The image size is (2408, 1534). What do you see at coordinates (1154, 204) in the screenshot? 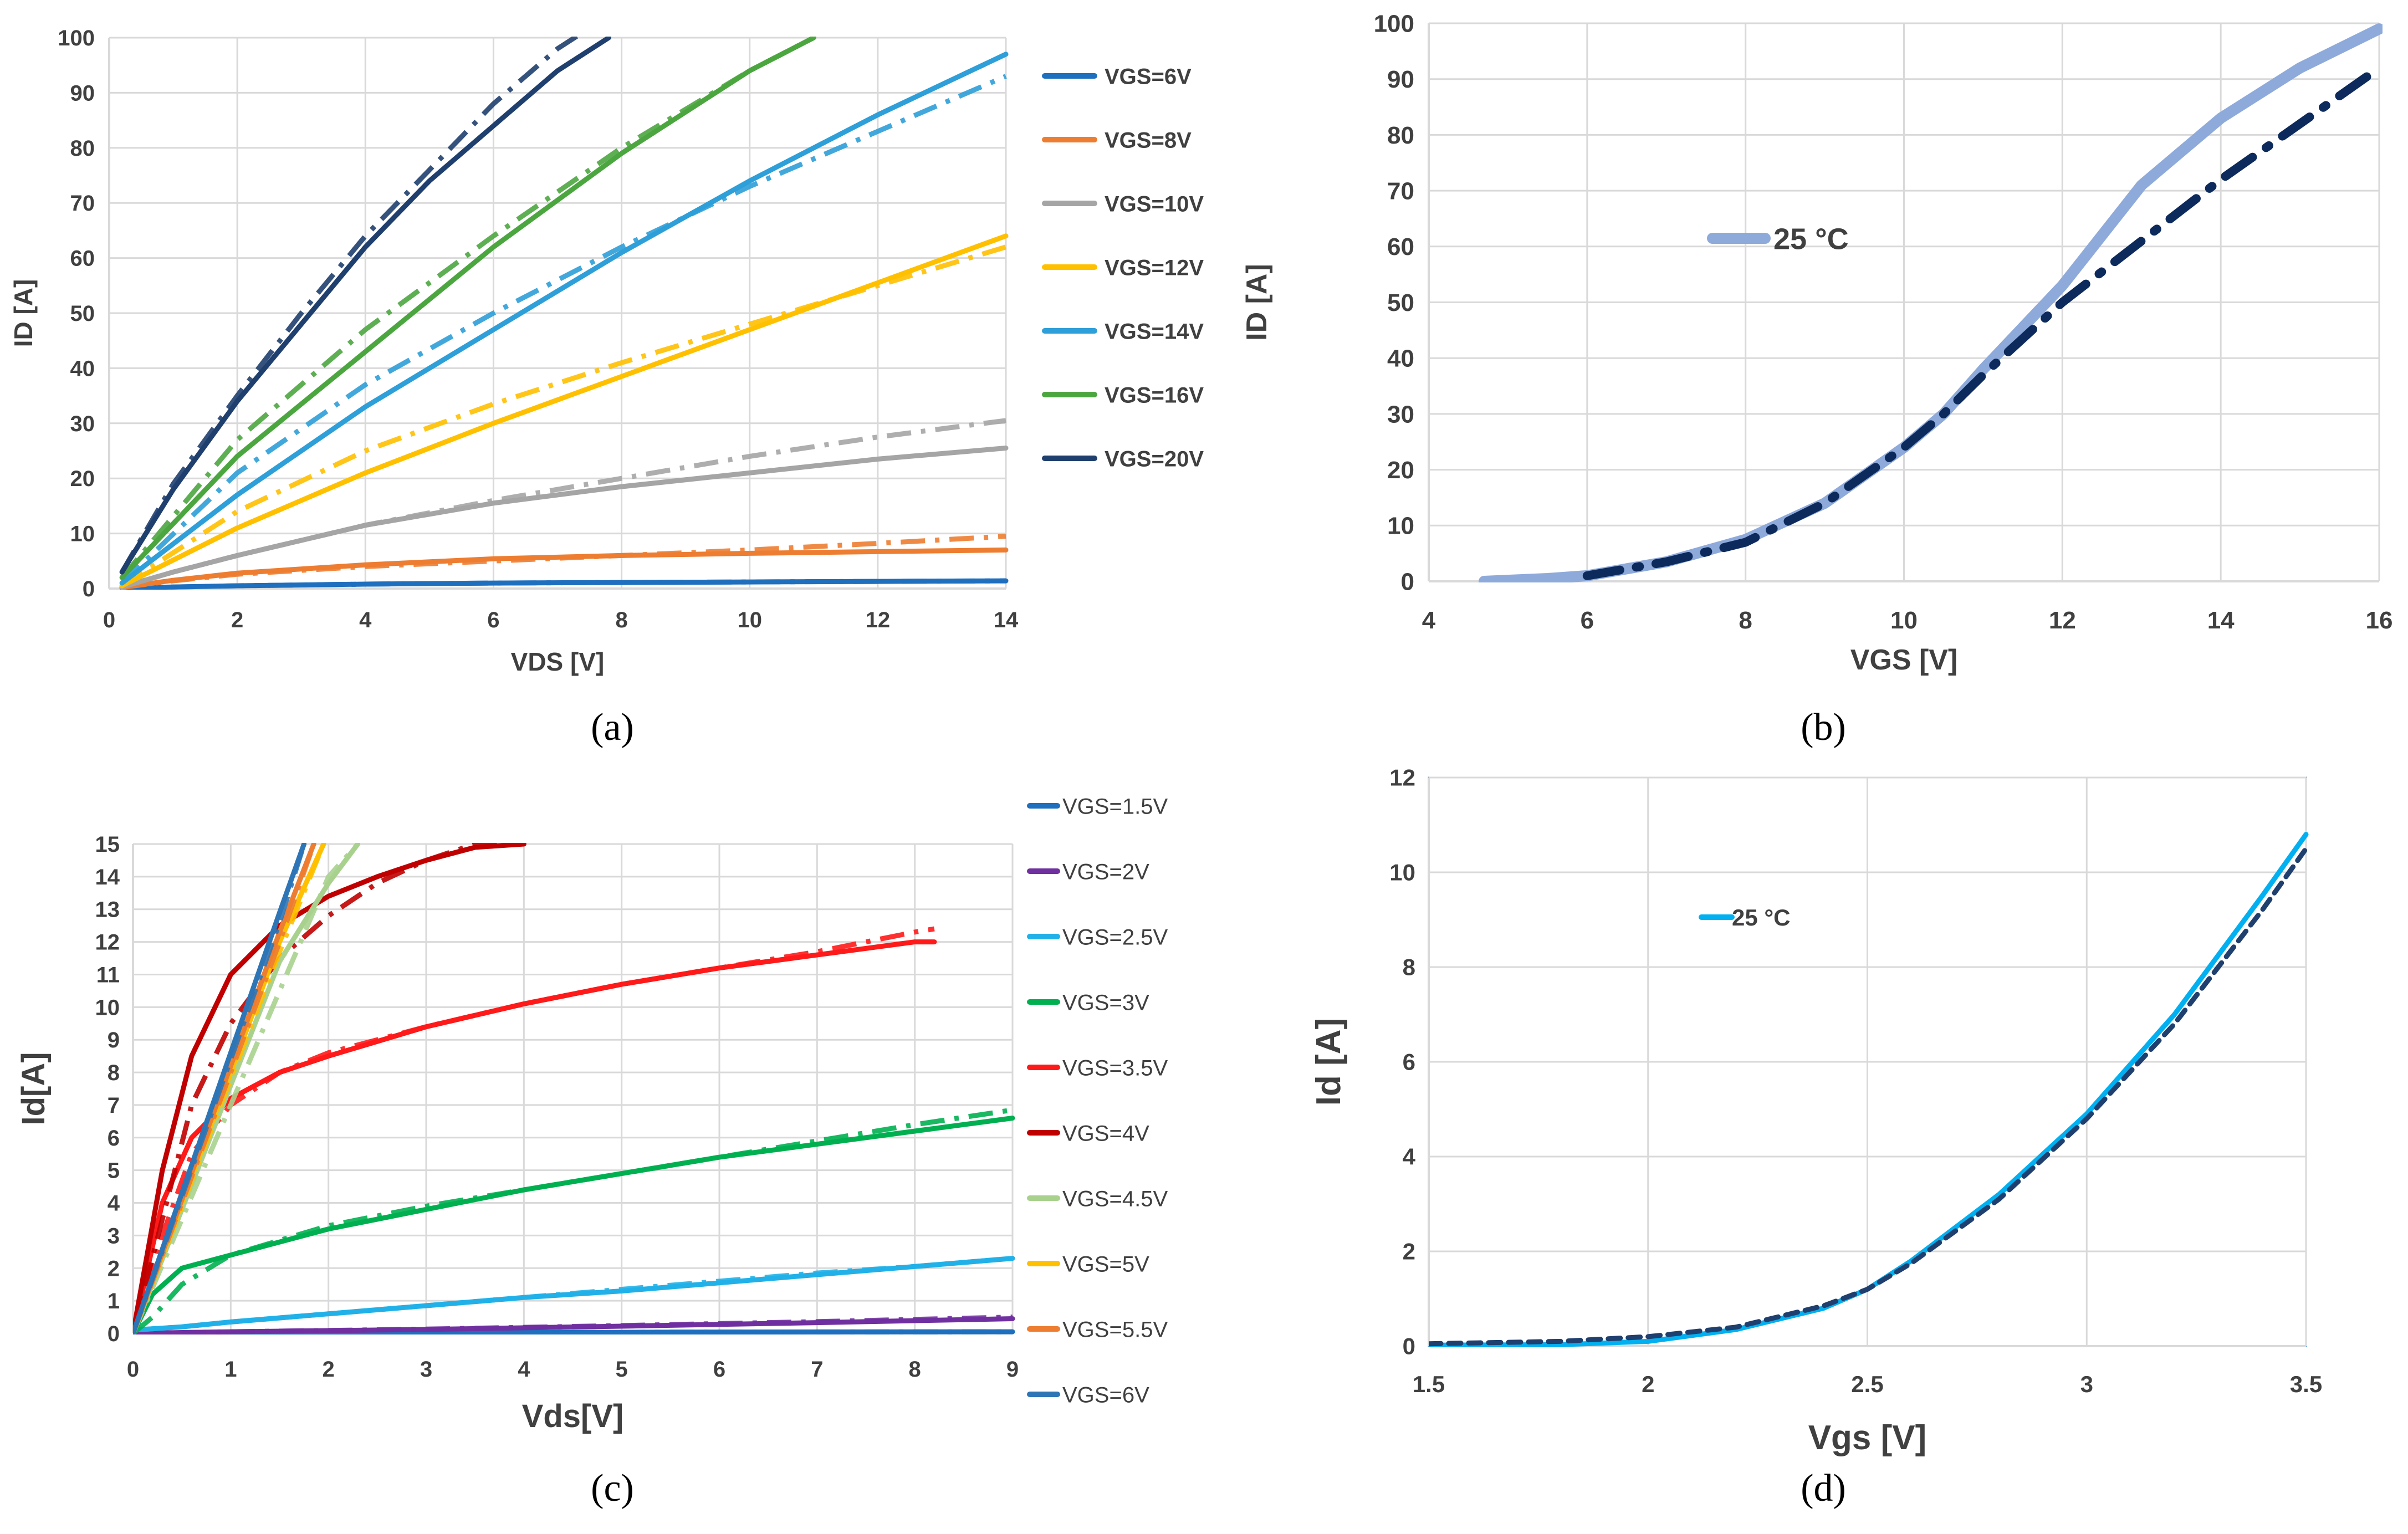
I see `legend-label: VGS=10V` at bounding box center [1154, 204].